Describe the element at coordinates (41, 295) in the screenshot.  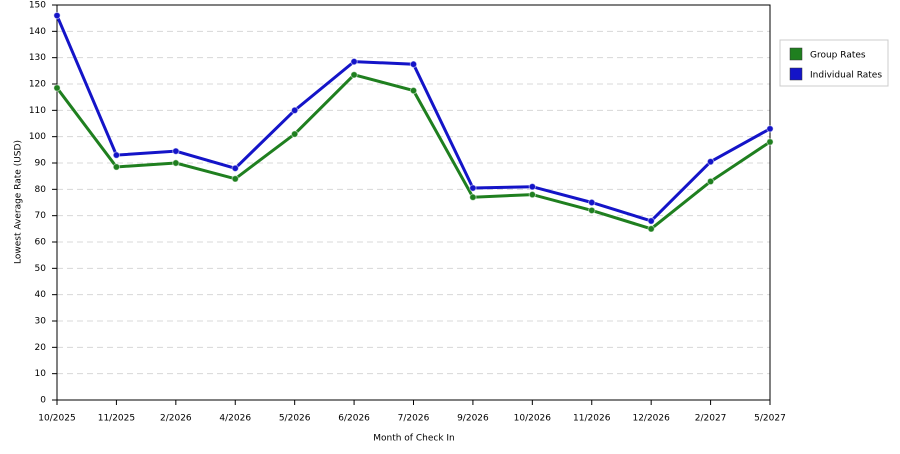
I see `y-tick-label: 40` at that location.